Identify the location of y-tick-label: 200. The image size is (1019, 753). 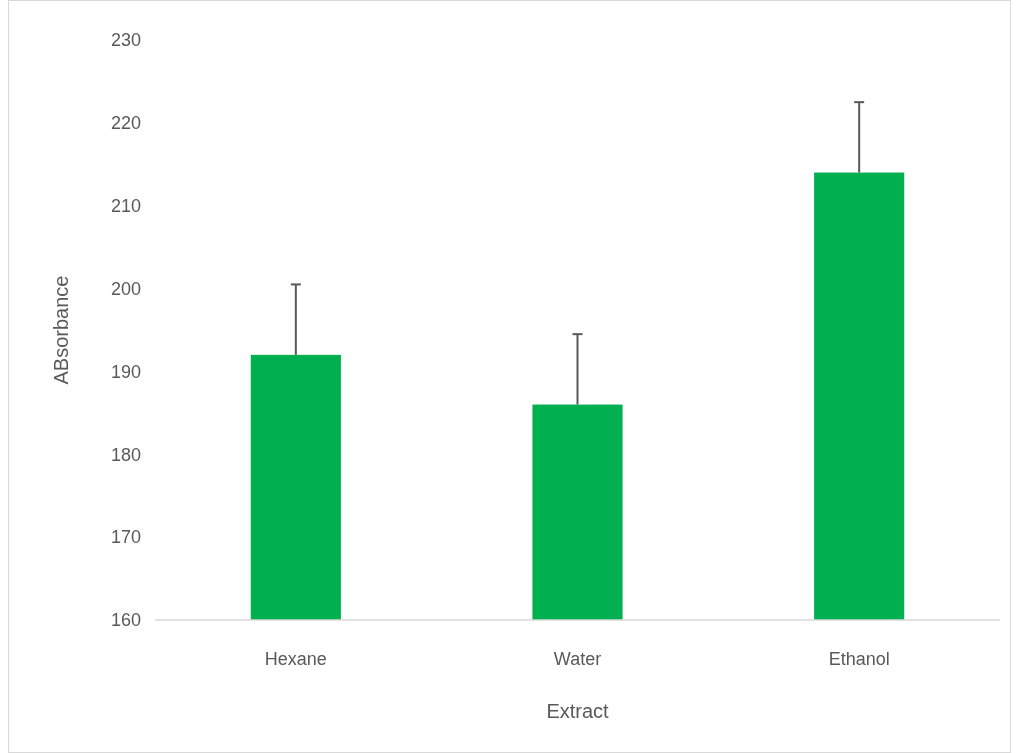
(125, 288).